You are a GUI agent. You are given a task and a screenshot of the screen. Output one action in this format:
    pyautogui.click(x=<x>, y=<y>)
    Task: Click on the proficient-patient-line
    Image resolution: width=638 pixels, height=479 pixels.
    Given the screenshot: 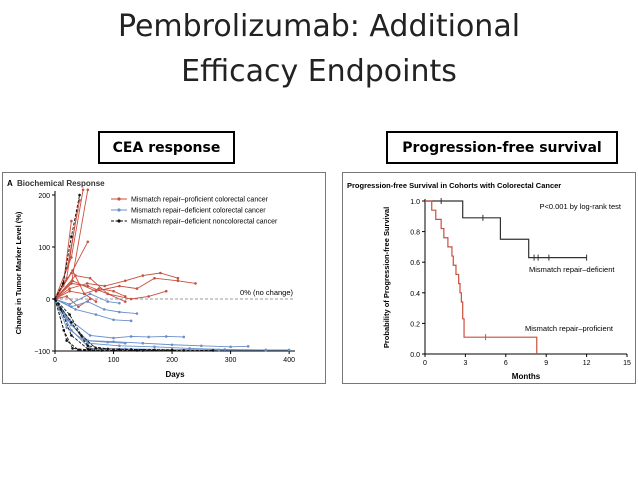 What is the action you would take?
    pyautogui.click(x=90, y=294)
    